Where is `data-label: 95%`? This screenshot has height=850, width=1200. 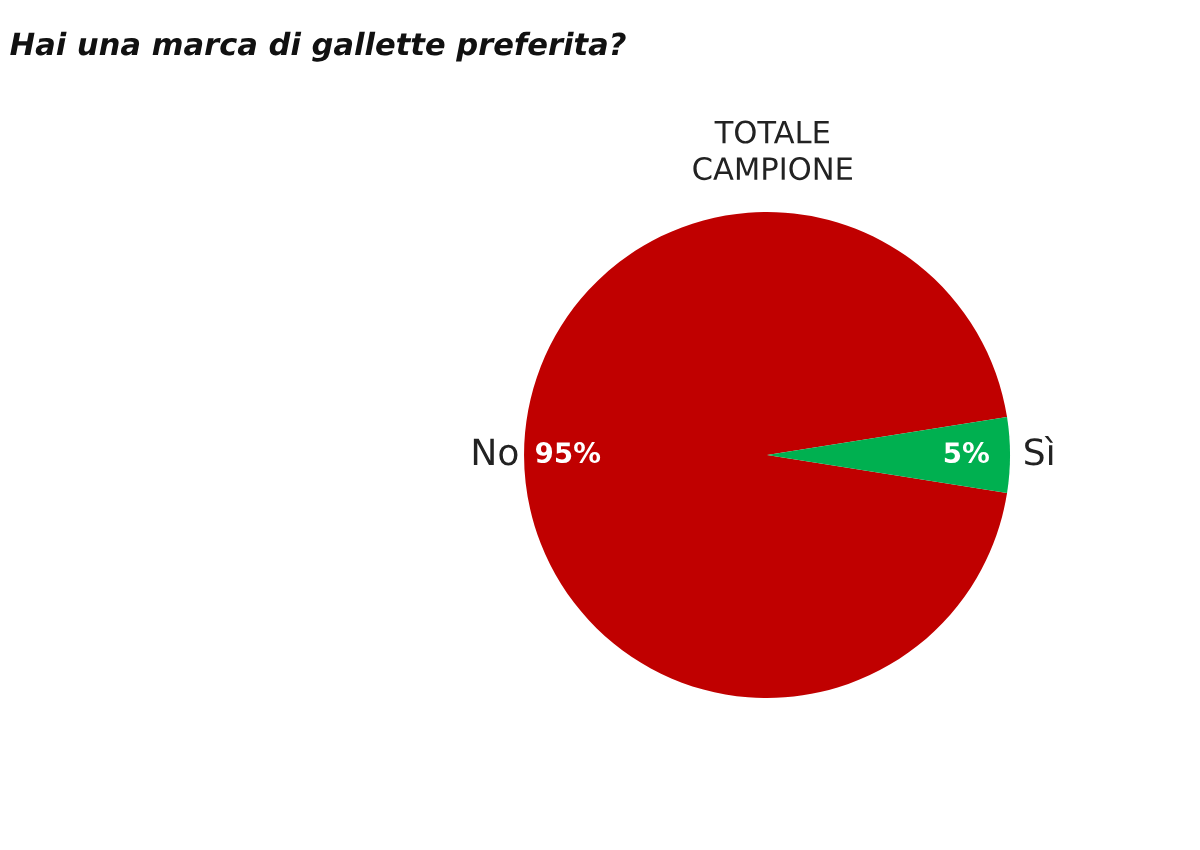 data-label: 95% is located at coordinates (568, 453).